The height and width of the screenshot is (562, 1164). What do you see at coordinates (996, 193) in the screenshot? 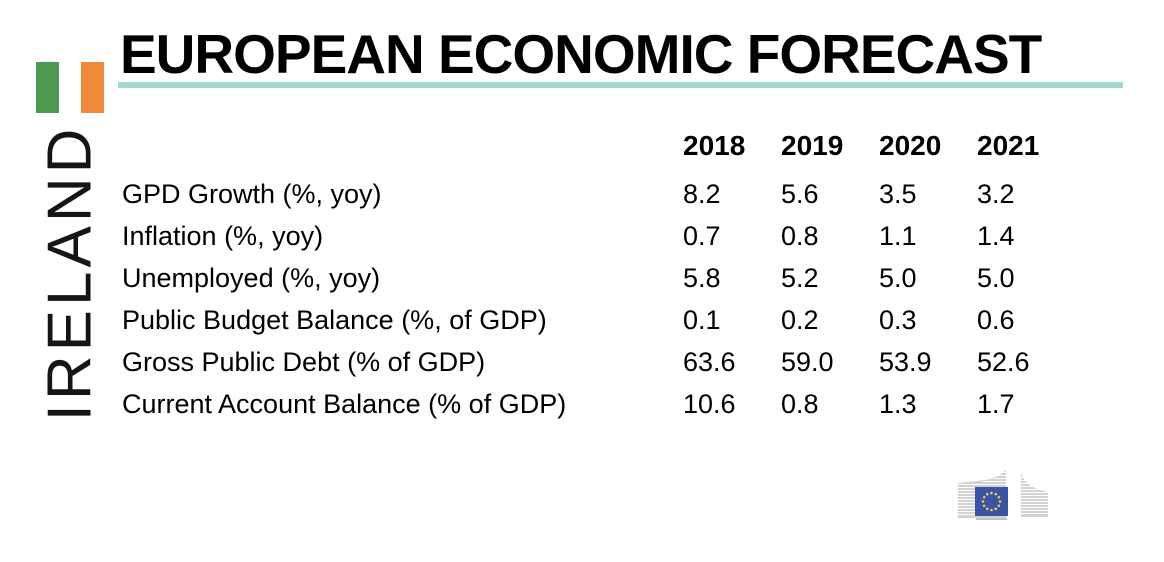
I see `cell-value: 3.2` at bounding box center [996, 193].